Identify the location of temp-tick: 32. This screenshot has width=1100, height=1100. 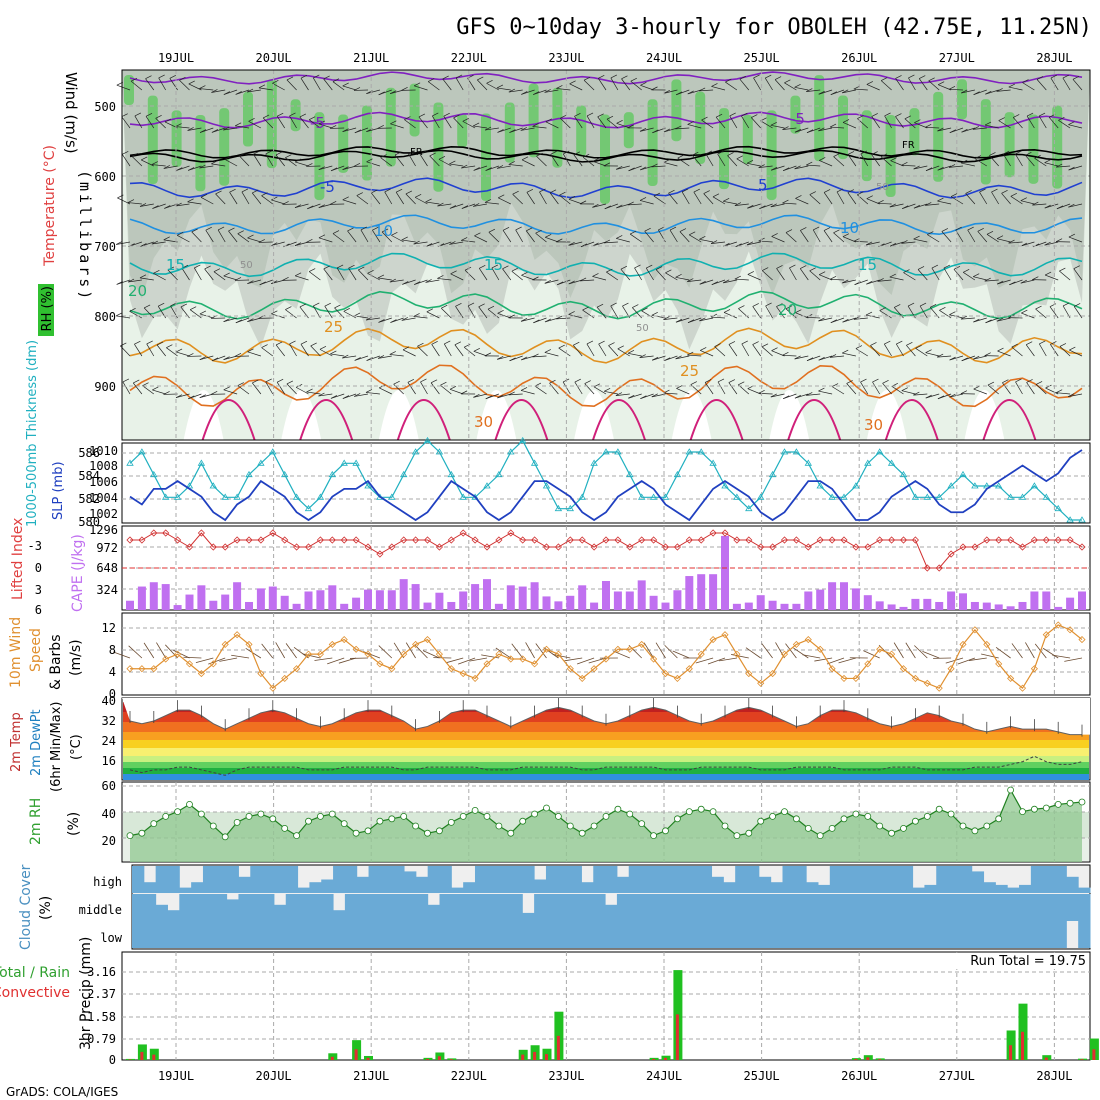
(109, 721).